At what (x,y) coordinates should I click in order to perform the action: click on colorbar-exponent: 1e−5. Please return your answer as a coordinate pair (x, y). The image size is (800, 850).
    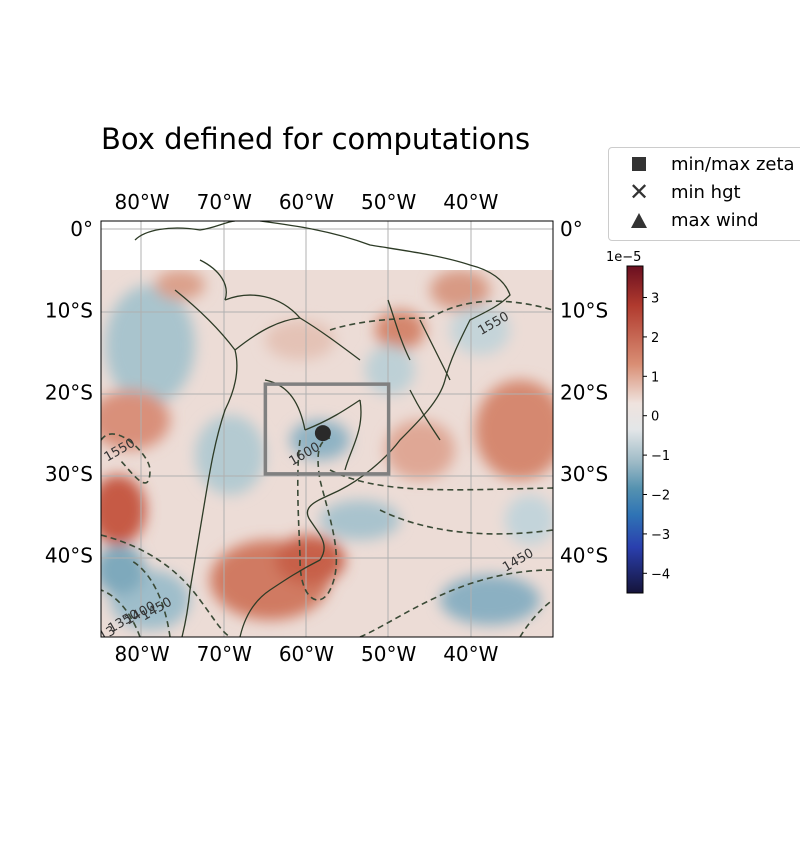
    Looking at the image, I should click on (623, 257).